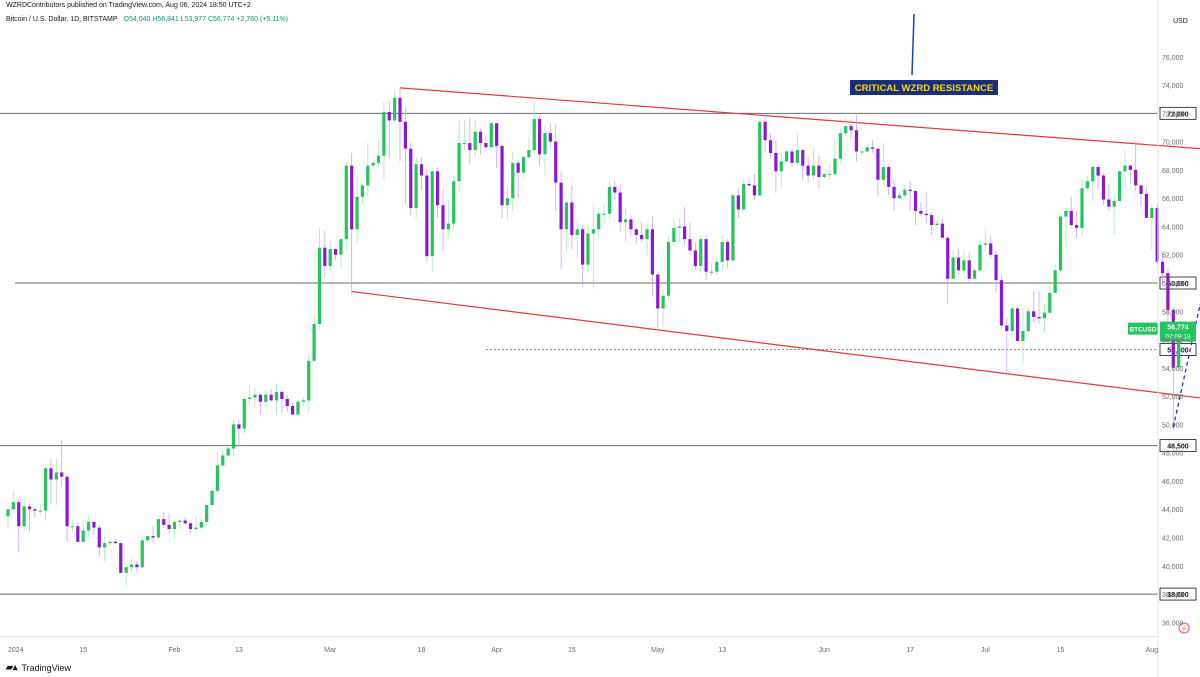 The width and height of the screenshot is (1200, 677). What do you see at coordinates (1173, 143) in the screenshot?
I see `y-tick-label: 70,000` at bounding box center [1173, 143].